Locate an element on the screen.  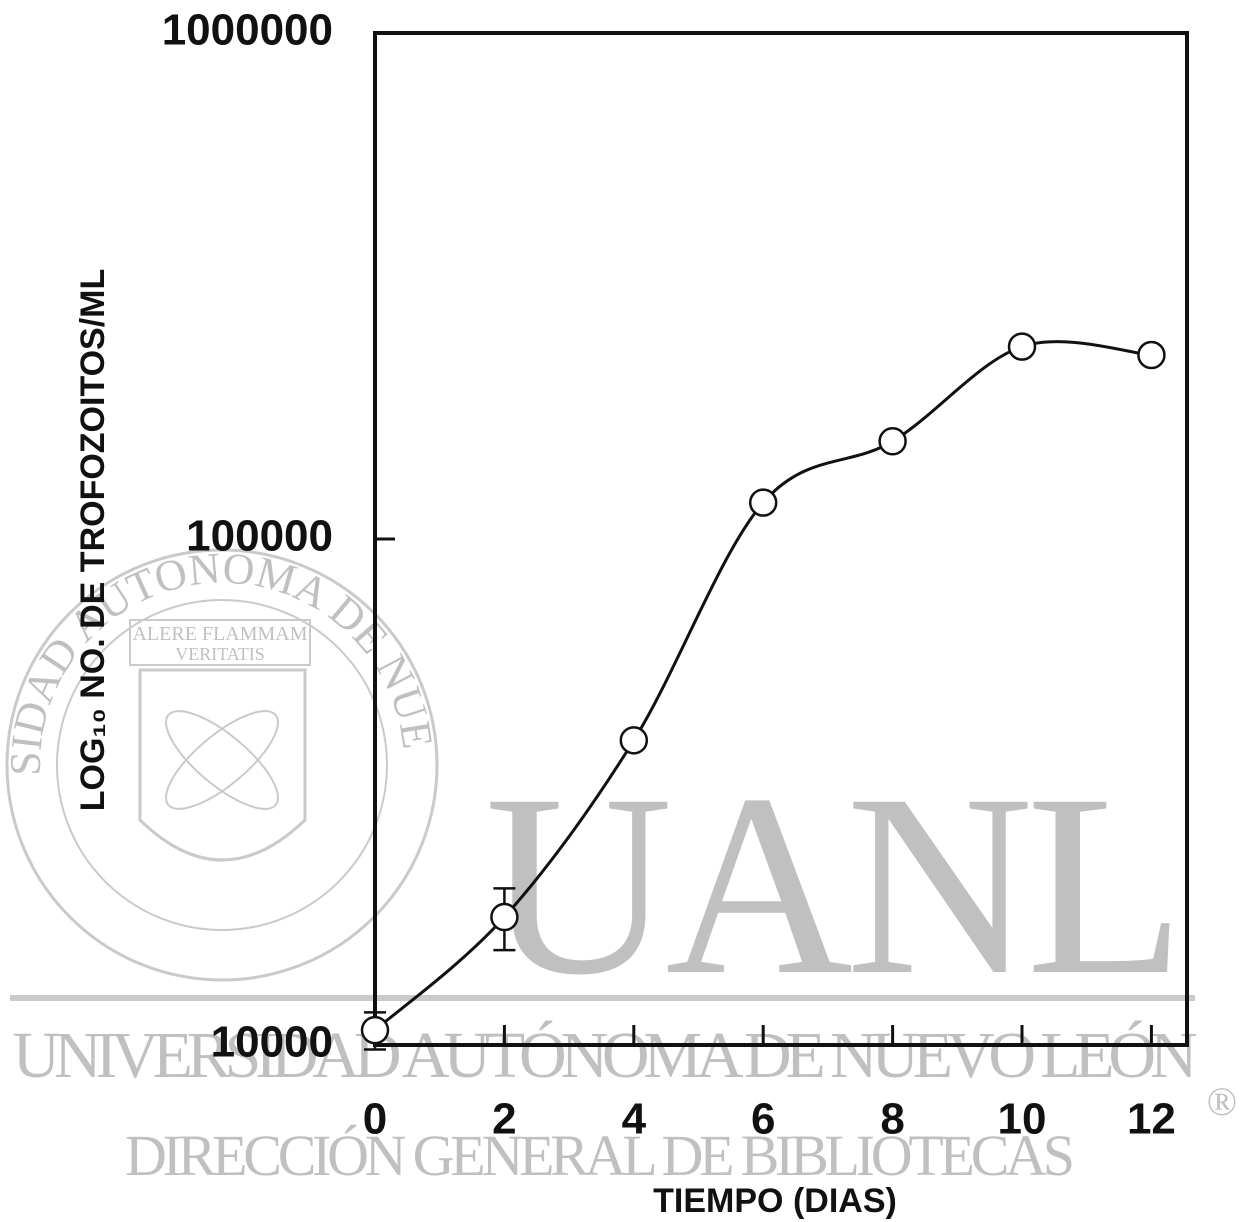
y-tick-label: 100000 is located at coordinates (259, 536).